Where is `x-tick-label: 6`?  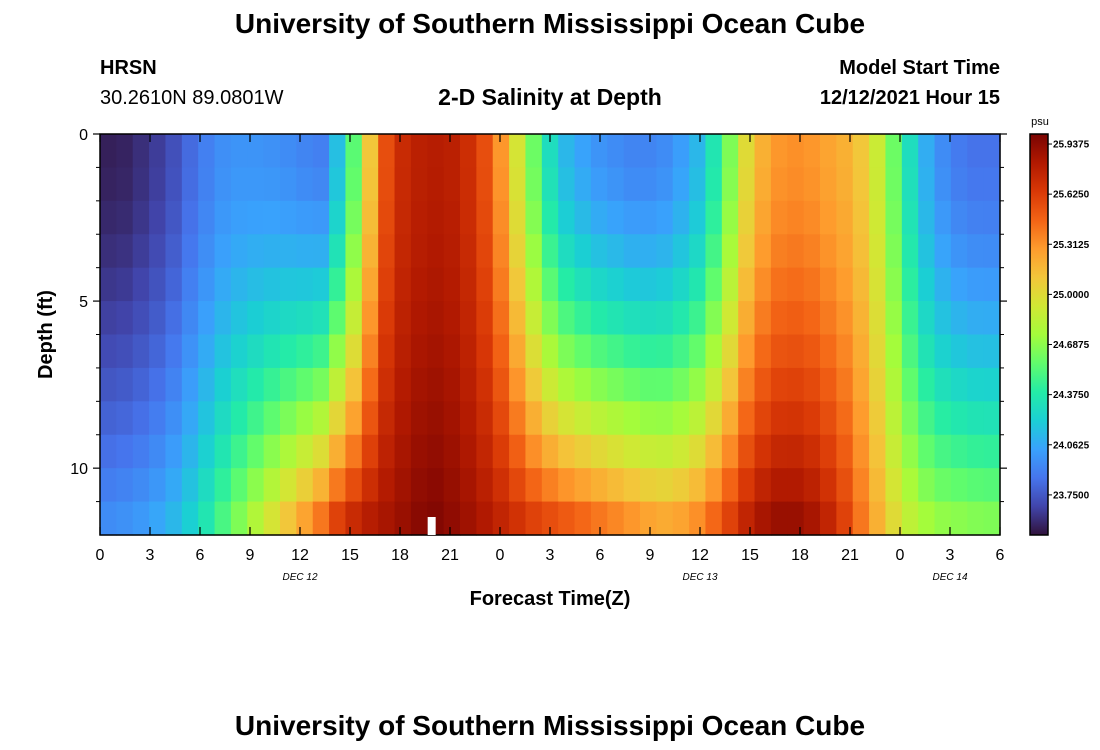 x-tick-label: 6 is located at coordinates (600, 555).